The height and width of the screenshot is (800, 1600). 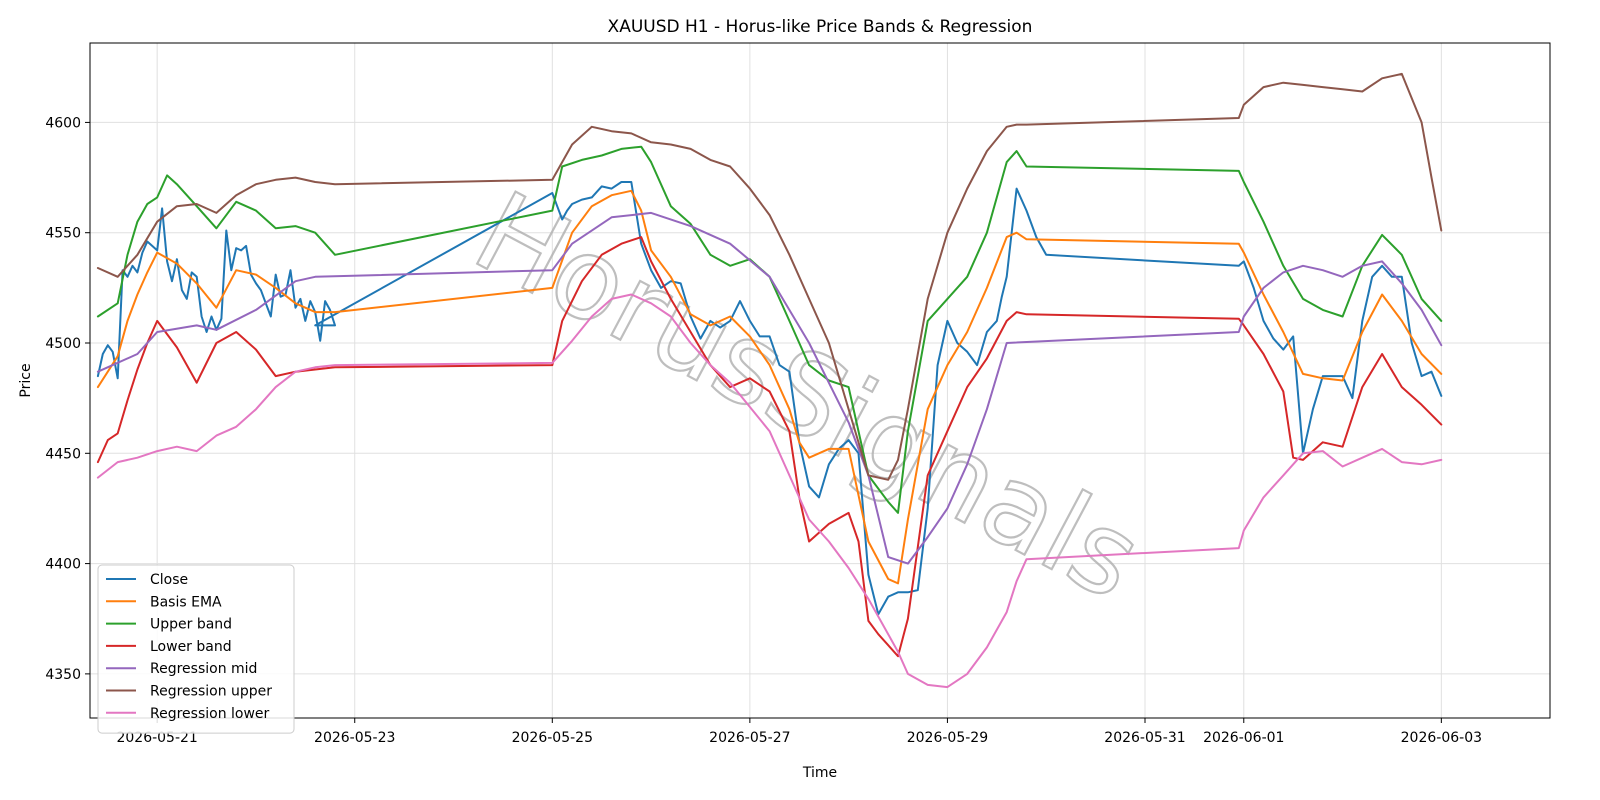 I want to click on legend-label-close: Close, so click(x=169, y=580).